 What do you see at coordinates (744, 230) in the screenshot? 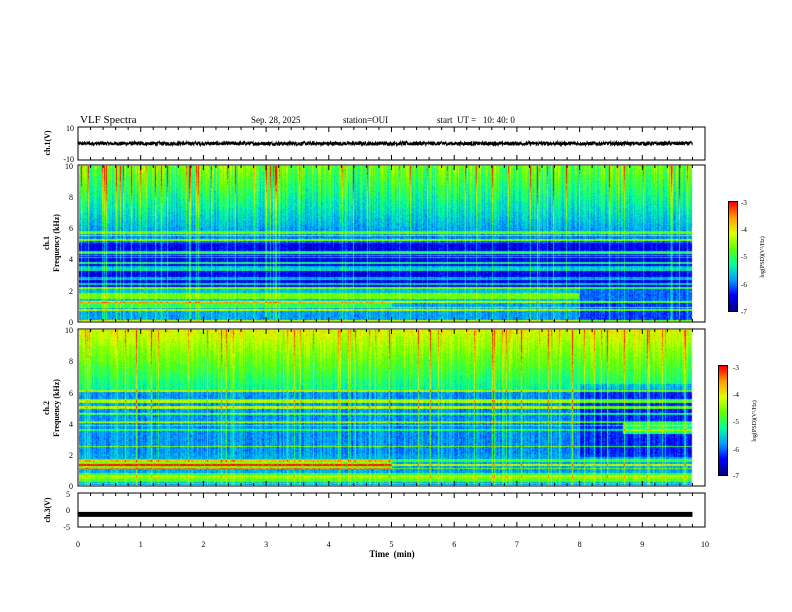
I see `colorbar1-tick-m4: -4` at bounding box center [744, 230].